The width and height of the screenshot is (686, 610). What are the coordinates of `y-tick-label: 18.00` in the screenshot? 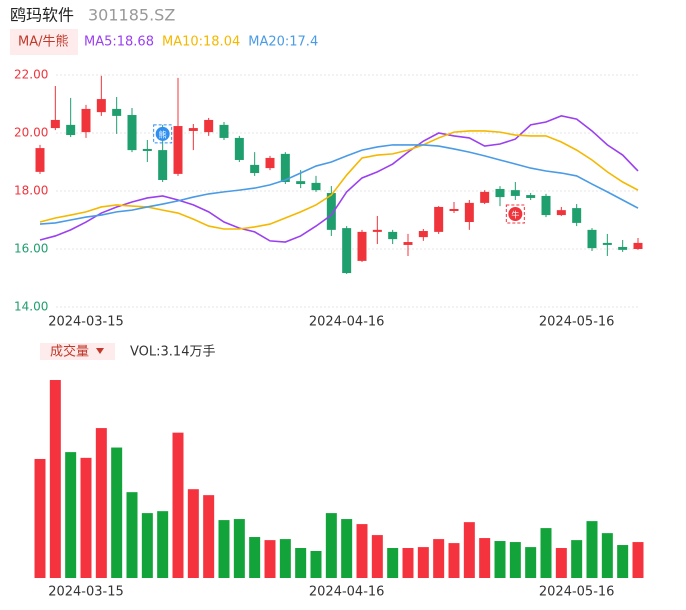 It's located at (31, 191).